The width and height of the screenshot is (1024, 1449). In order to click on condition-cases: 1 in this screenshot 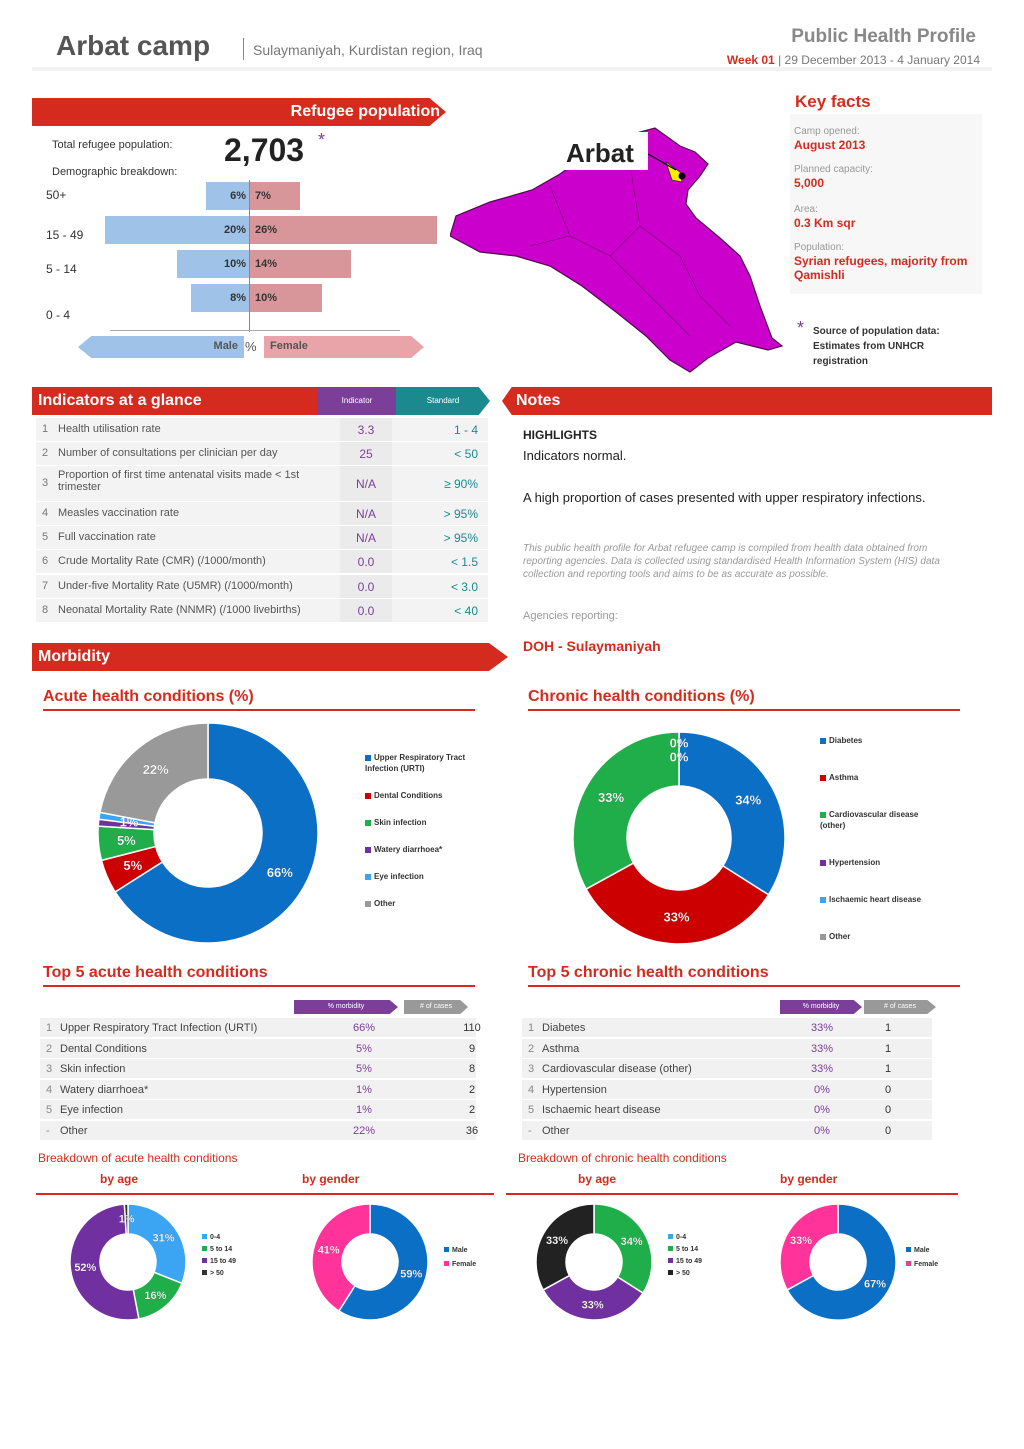, I will do `click(888, 1048)`.